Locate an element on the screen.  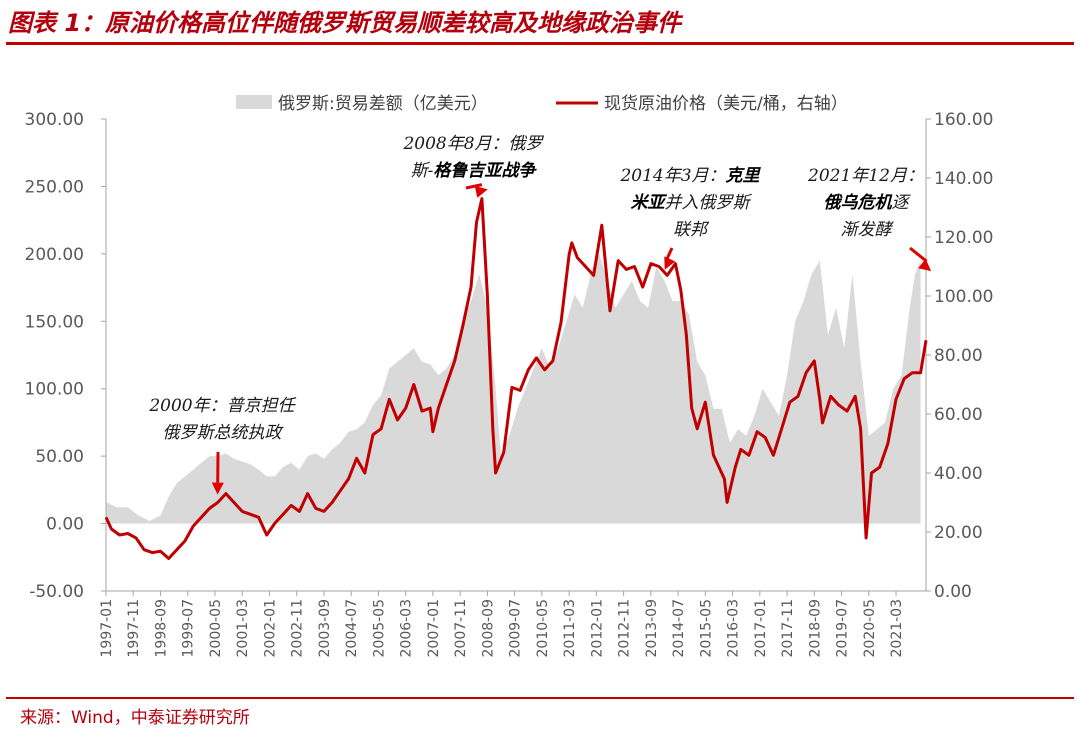
x-tick-label: 2011-03 is located at coordinates (570, 628).